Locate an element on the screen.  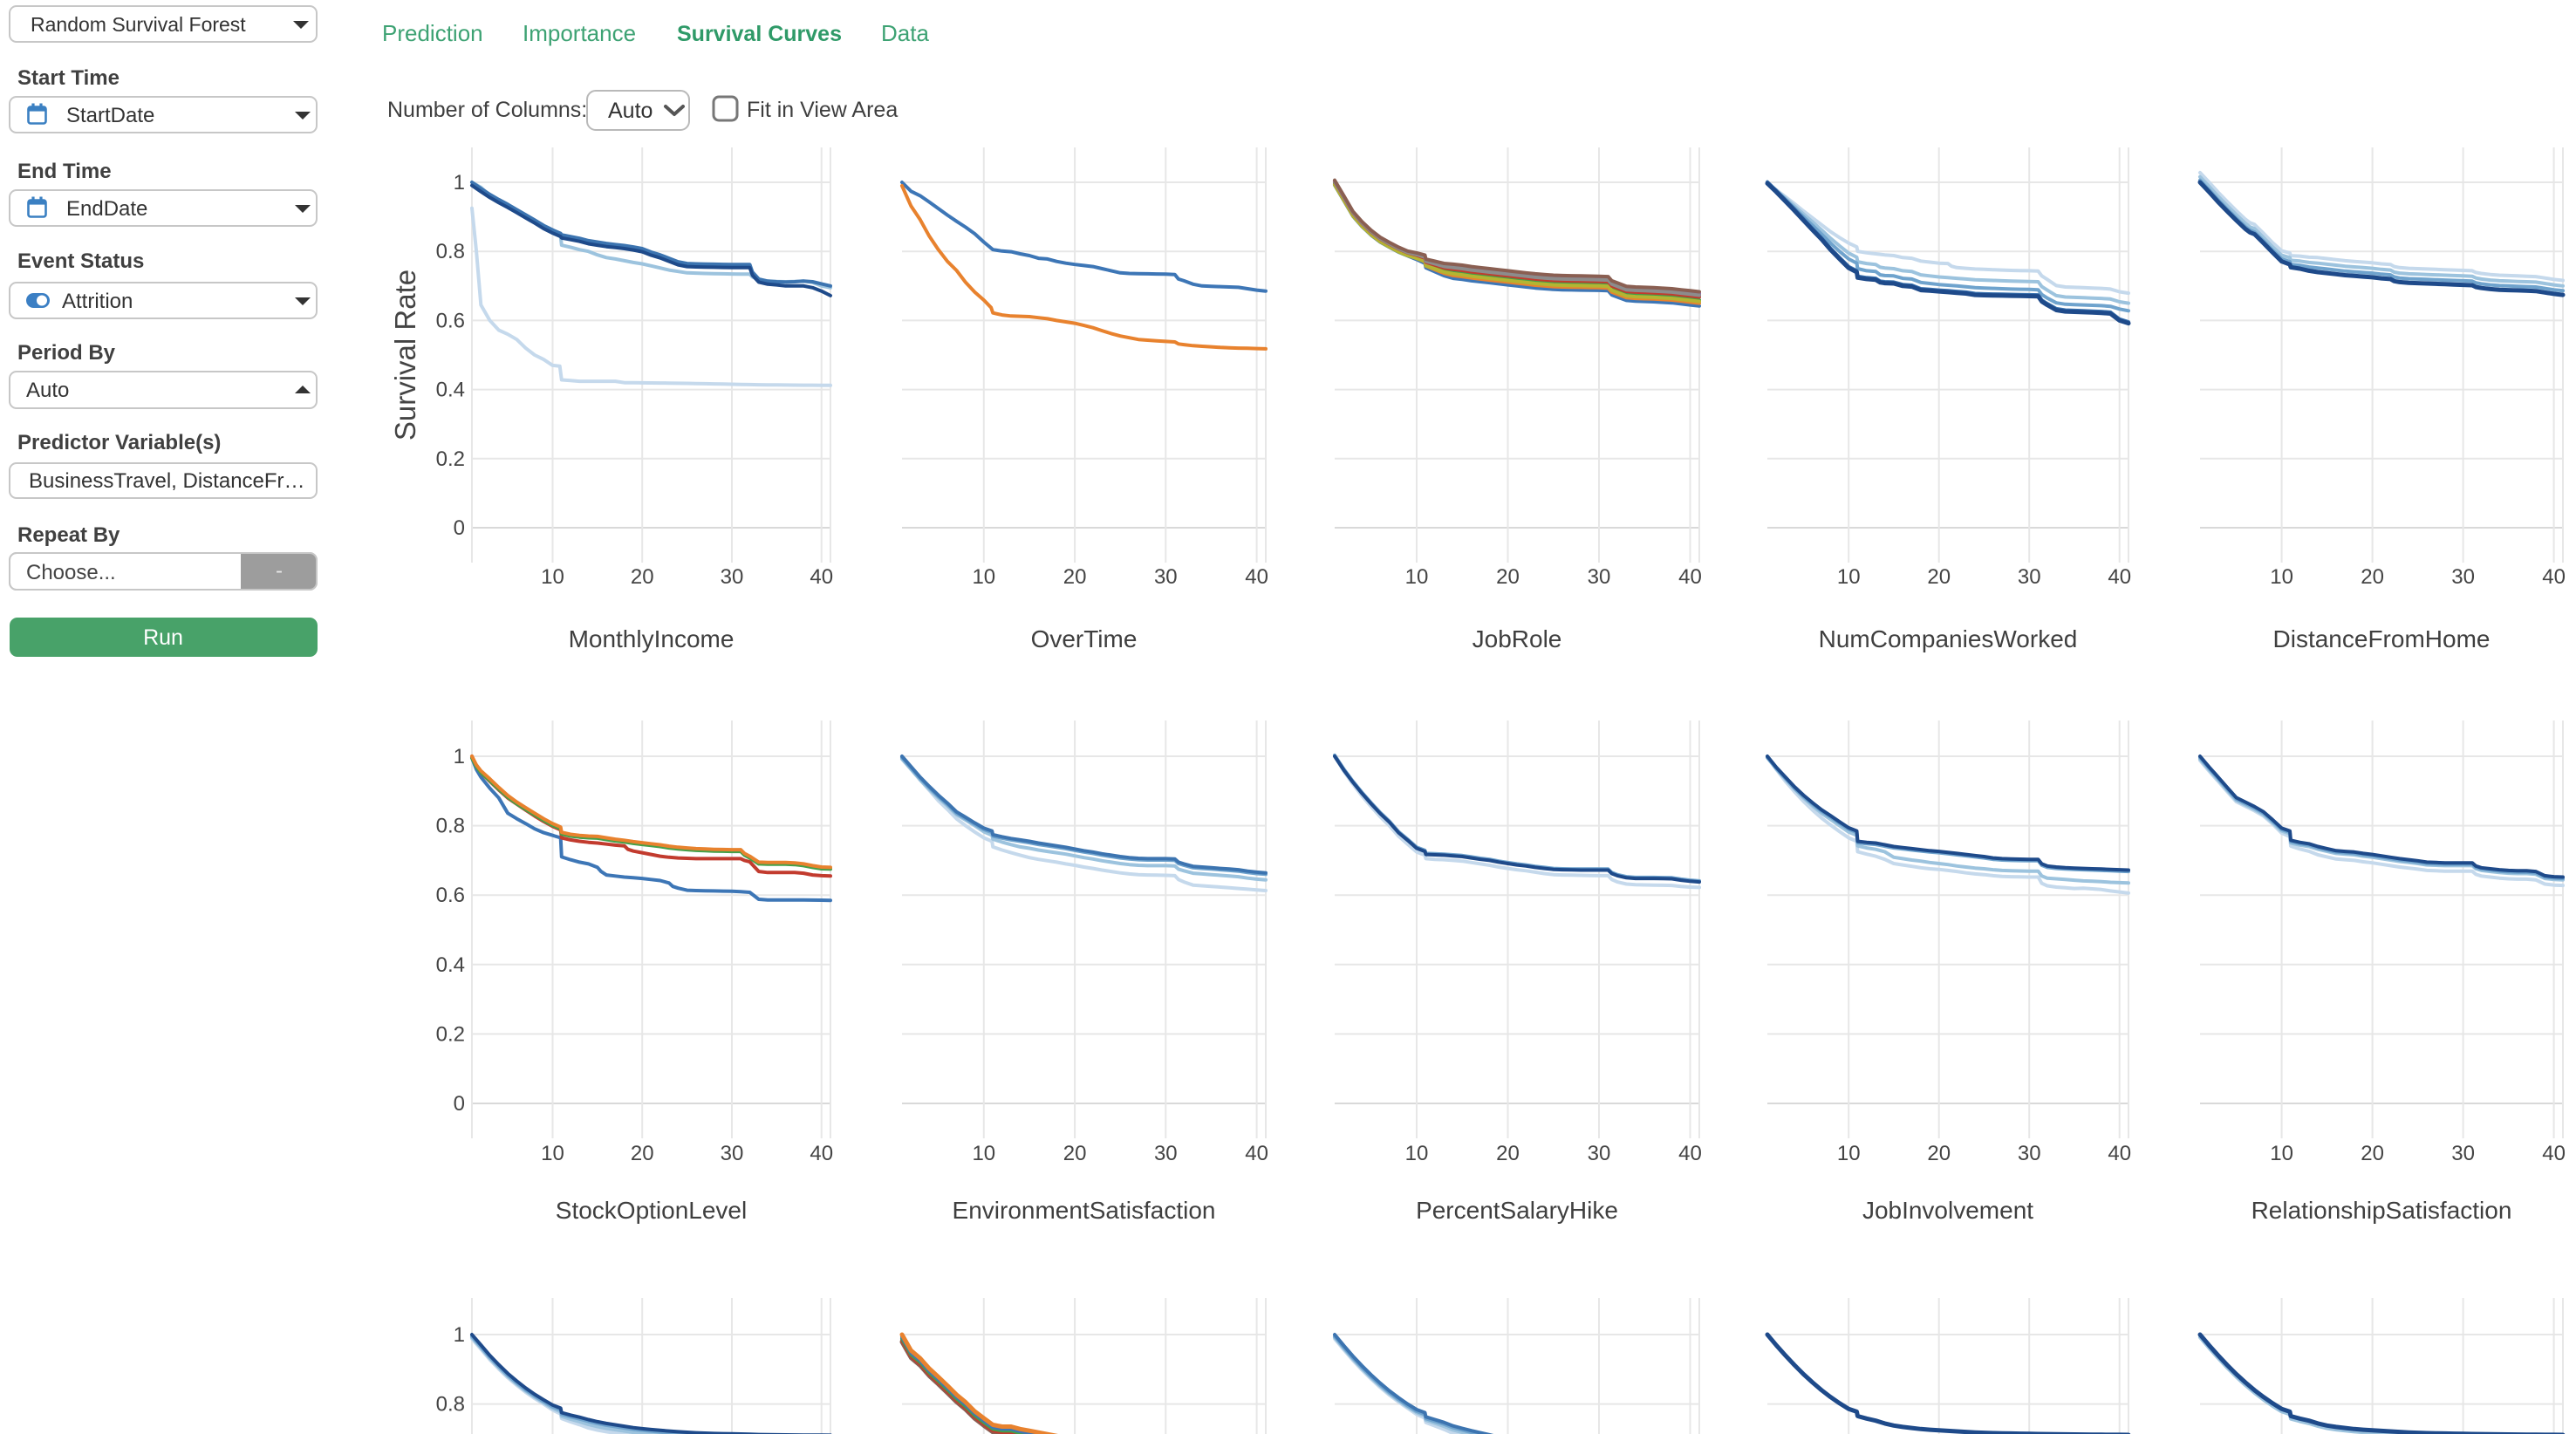
svg-text: Survival Rate is located at coordinates (405, 355).